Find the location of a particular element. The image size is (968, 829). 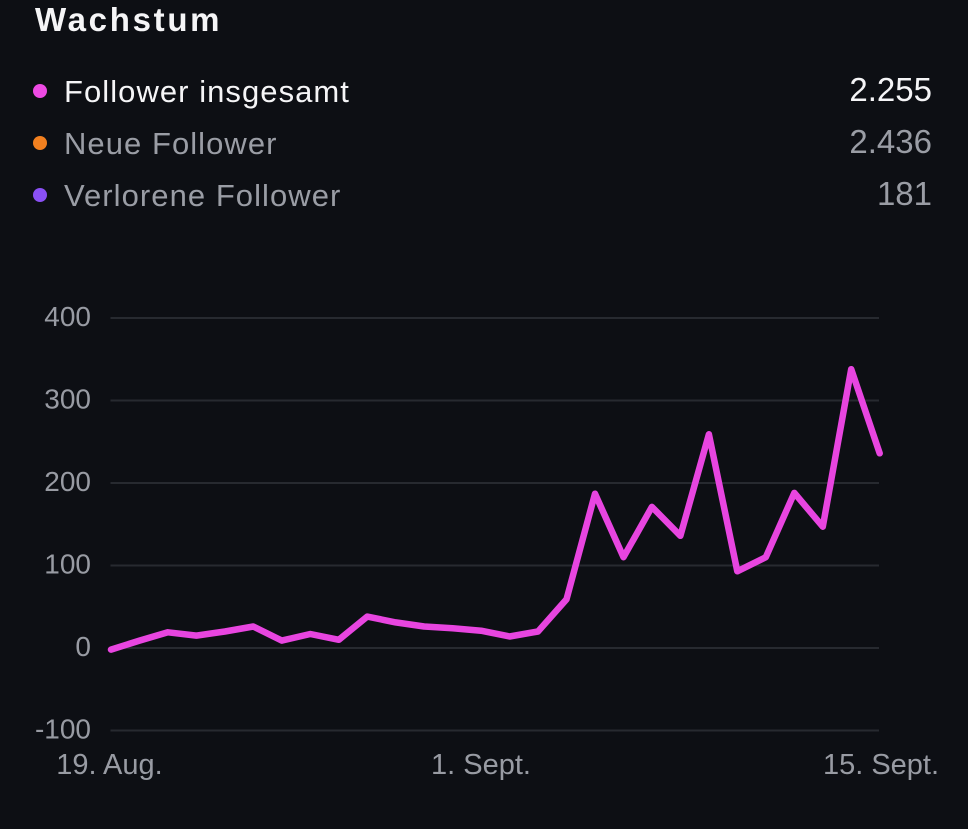

svg-text: 19. Aug. is located at coordinates (109, 765).